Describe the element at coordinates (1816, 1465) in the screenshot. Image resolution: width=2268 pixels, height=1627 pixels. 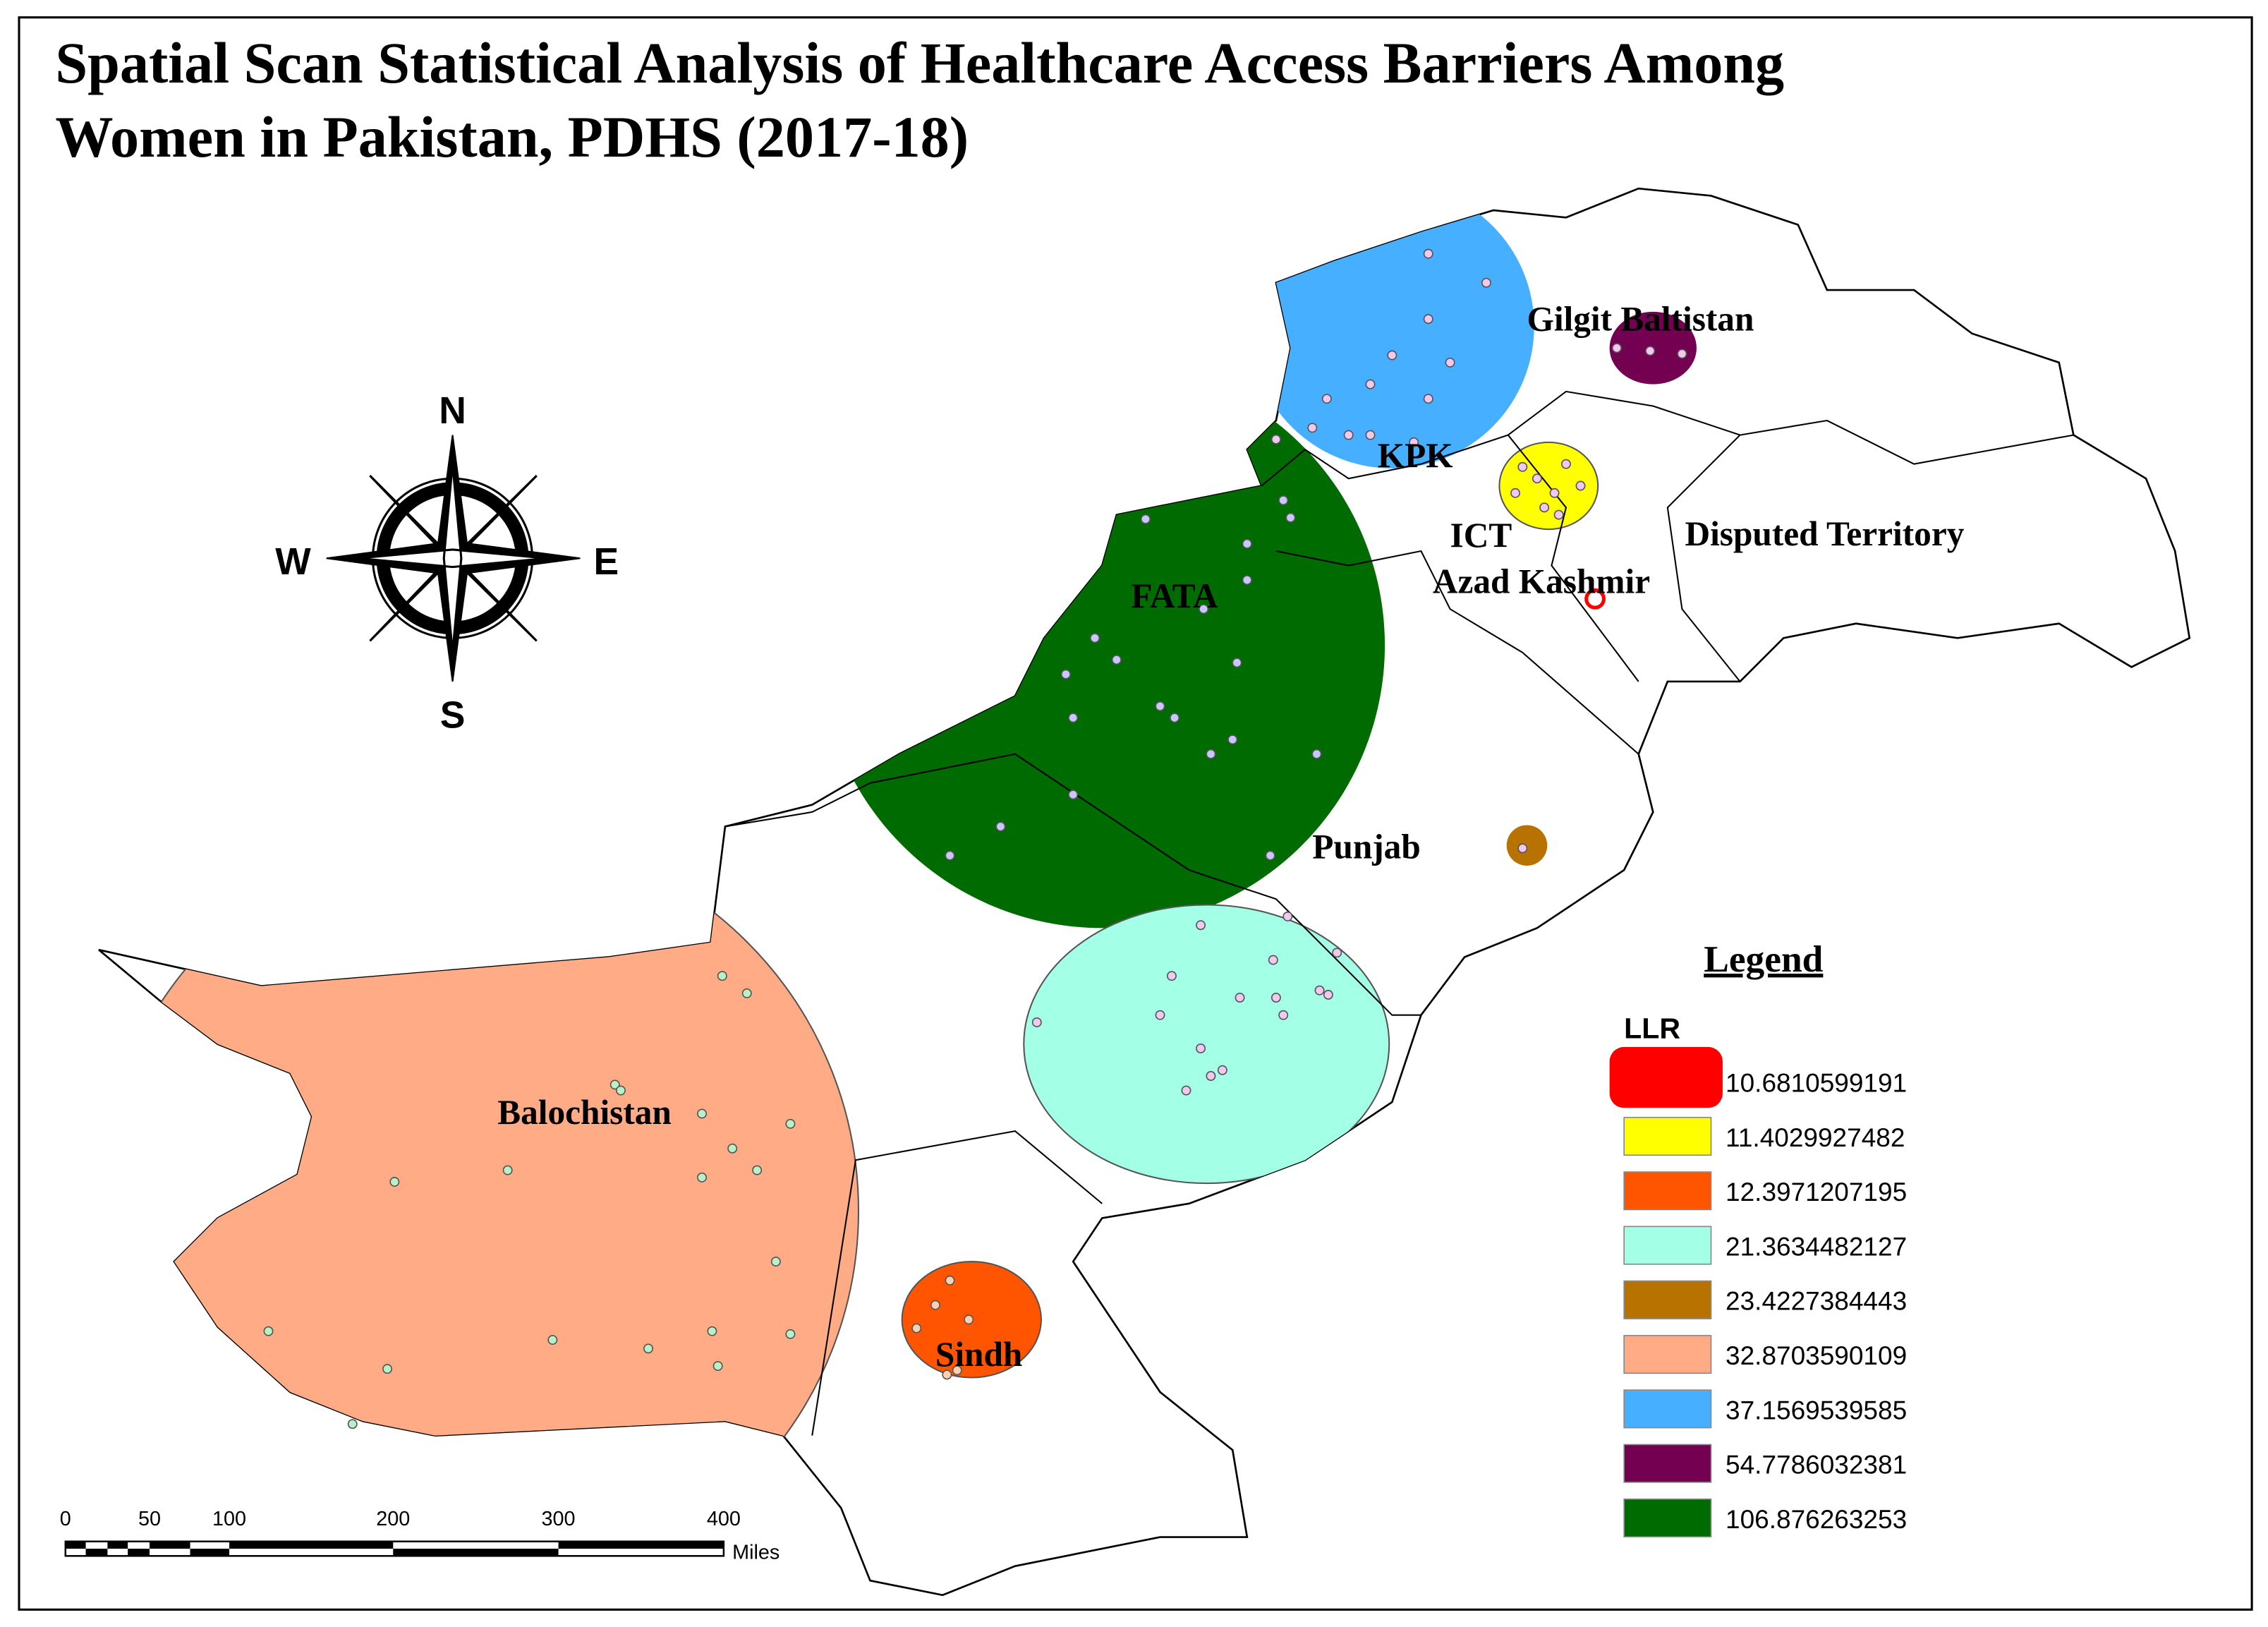
I see `legend-label: 54.7786032381` at that location.